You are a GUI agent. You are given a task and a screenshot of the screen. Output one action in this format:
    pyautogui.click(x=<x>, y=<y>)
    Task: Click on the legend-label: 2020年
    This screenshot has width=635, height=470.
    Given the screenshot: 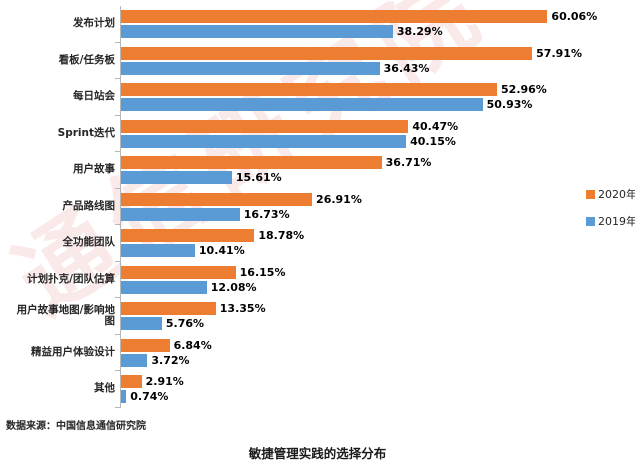 What is the action you would take?
    pyautogui.click(x=616, y=194)
    